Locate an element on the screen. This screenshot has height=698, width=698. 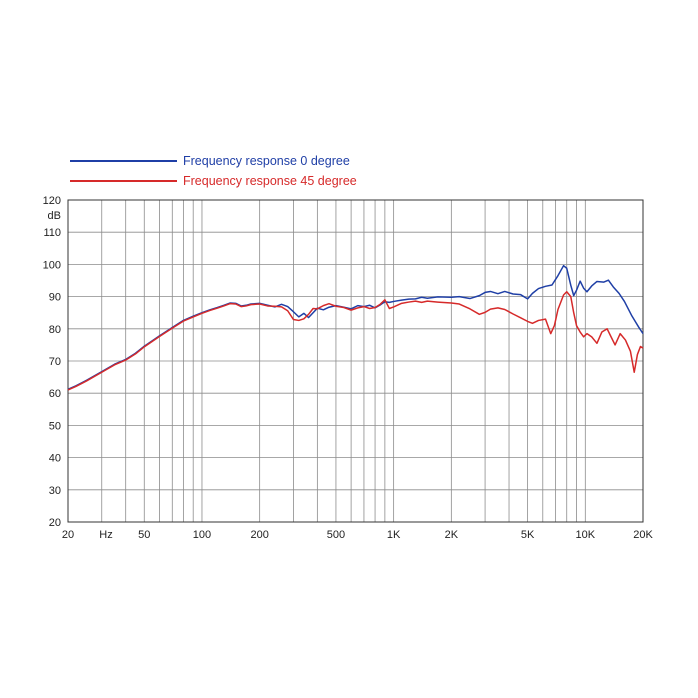
y-tick-label: 90 is located at coordinates (55, 298).